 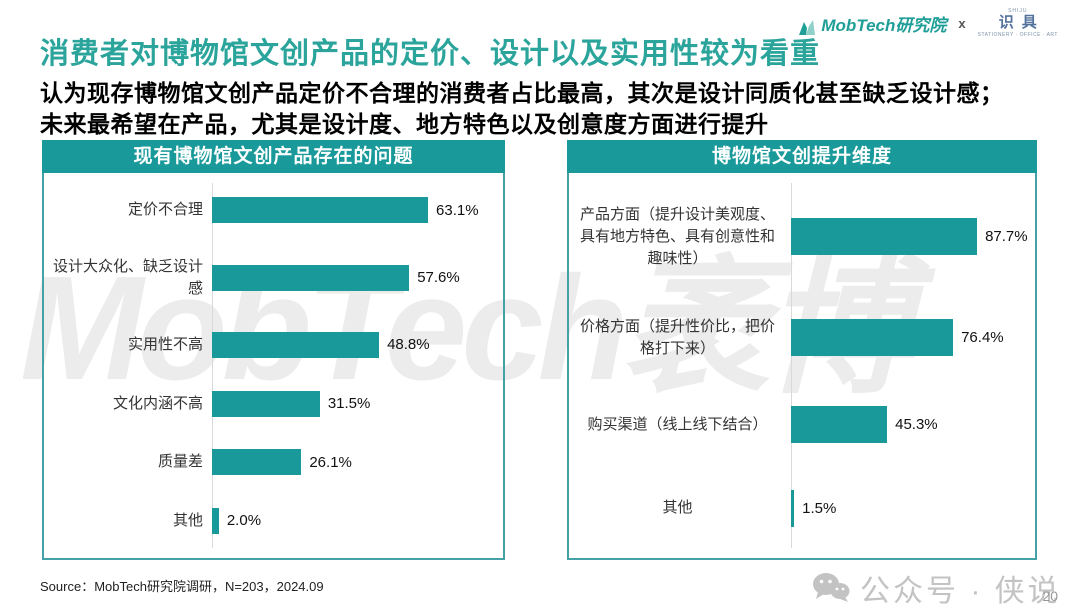 I want to click on wechat-watermark: 公众号 · 侠说, so click(x=936, y=587).